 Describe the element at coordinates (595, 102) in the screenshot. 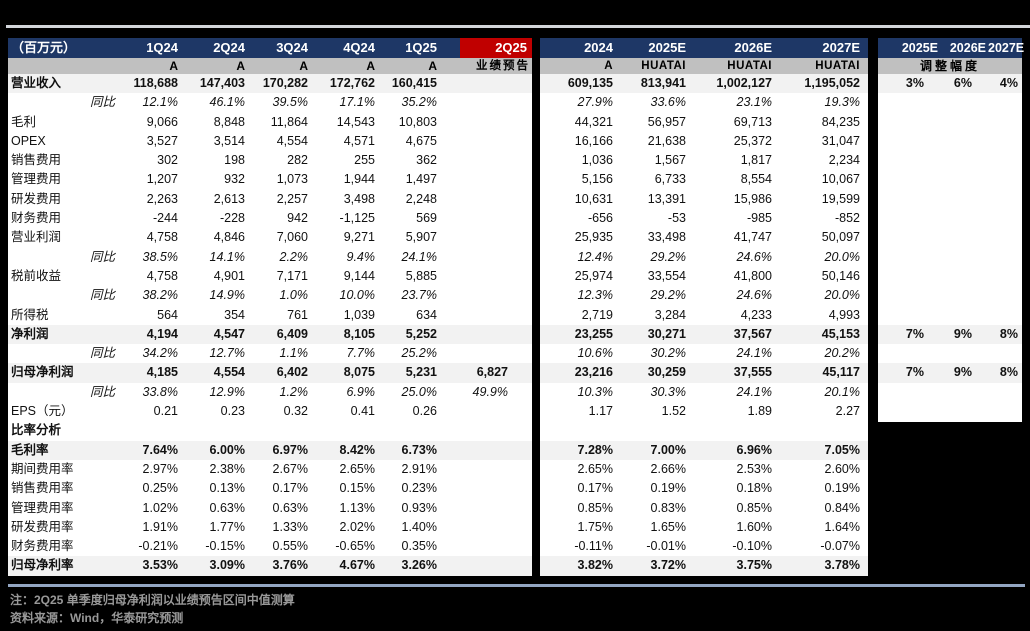

I see `cell: 27.9%` at that location.